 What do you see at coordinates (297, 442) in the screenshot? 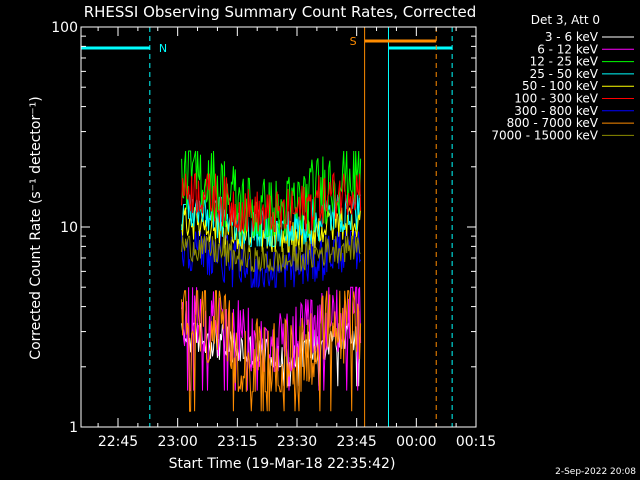
I see `x-tick-label: 23:30` at bounding box center [297, 442].